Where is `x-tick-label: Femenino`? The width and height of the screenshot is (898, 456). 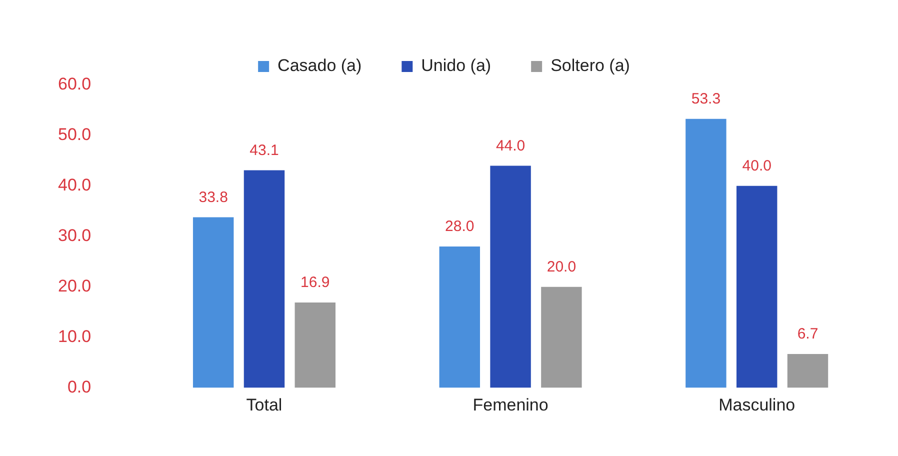
x-tick-label: Femenino is located at coordinates (510, 405).